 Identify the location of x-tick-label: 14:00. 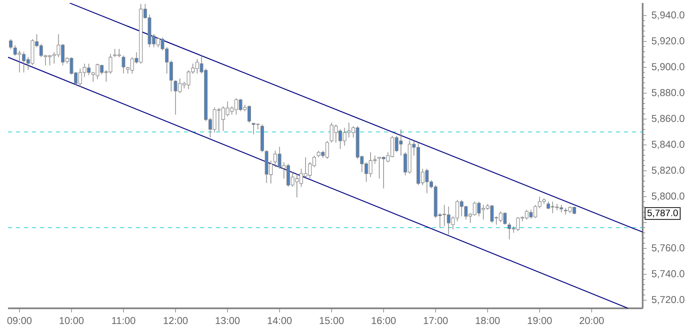
(280, 320).